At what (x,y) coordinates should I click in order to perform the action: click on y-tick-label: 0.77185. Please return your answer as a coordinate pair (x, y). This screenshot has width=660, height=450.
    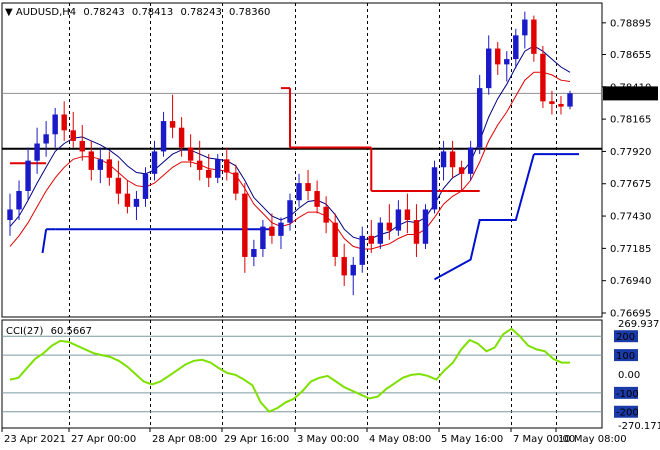
    Looking at the image, I should click on (630, 249).